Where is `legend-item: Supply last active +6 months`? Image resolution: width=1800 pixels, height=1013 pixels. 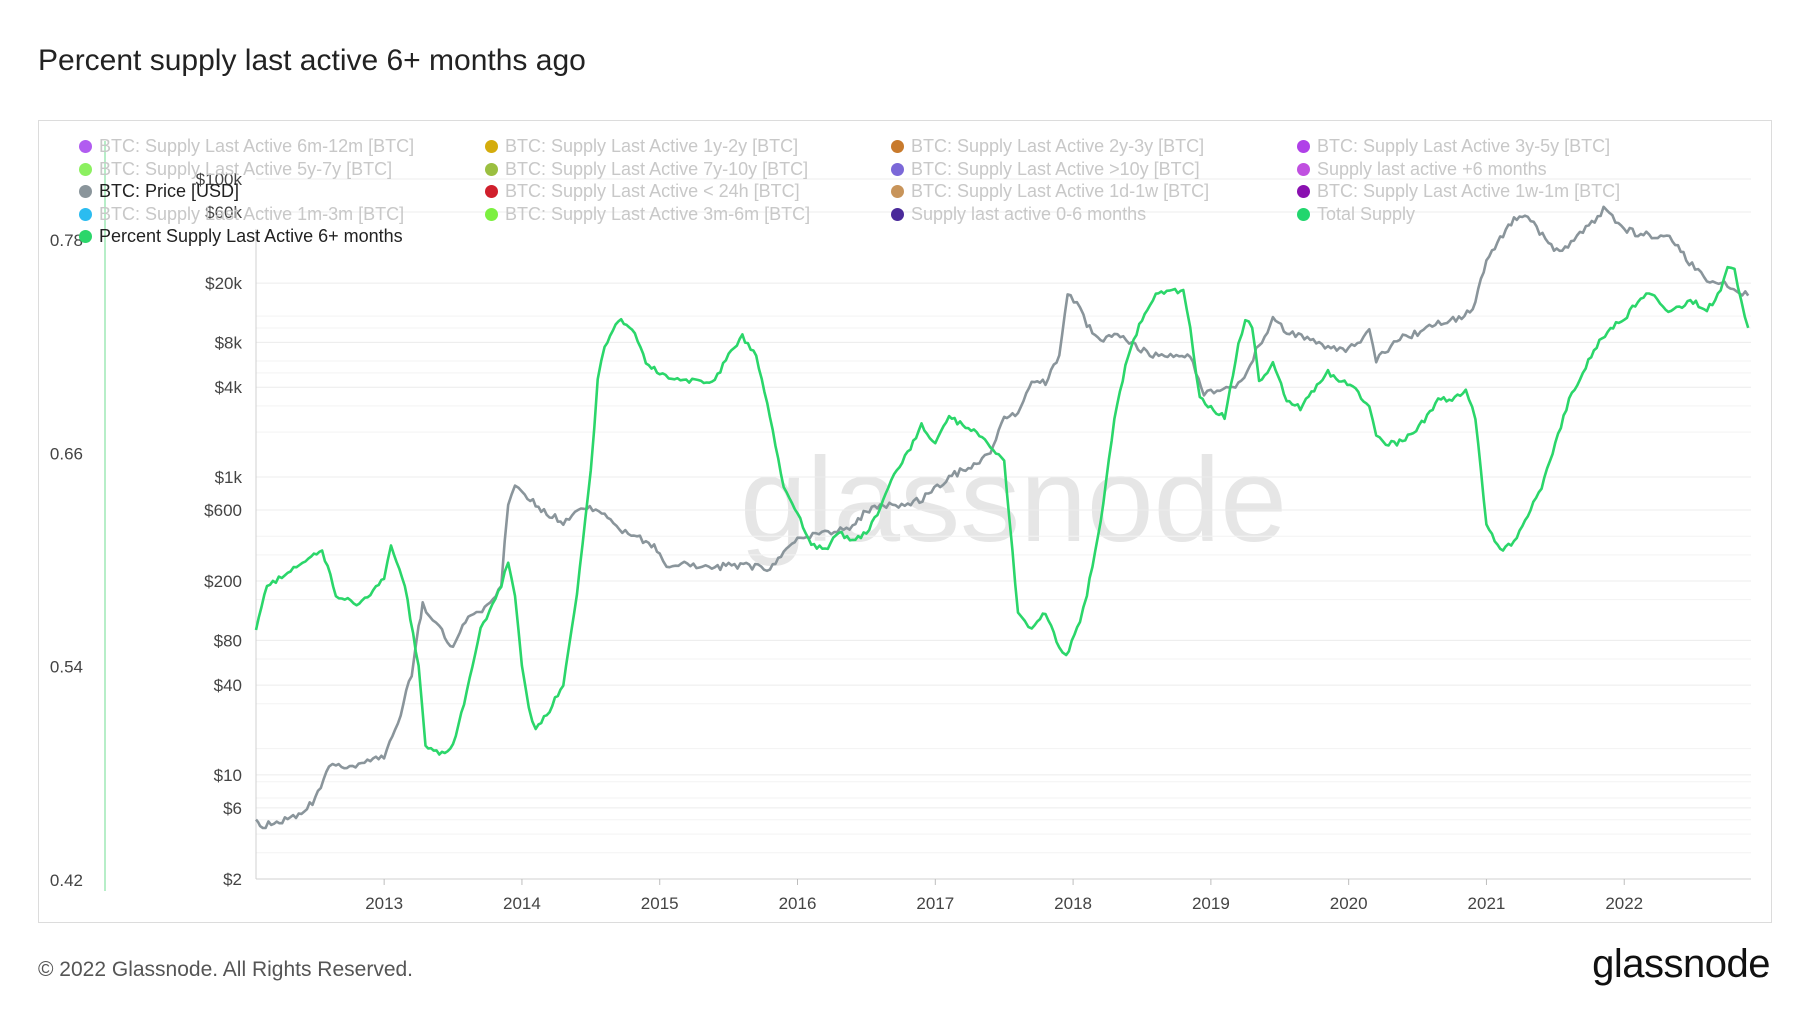 legend-item: Supply last active +6 months is located at coordinates (1422, 169).